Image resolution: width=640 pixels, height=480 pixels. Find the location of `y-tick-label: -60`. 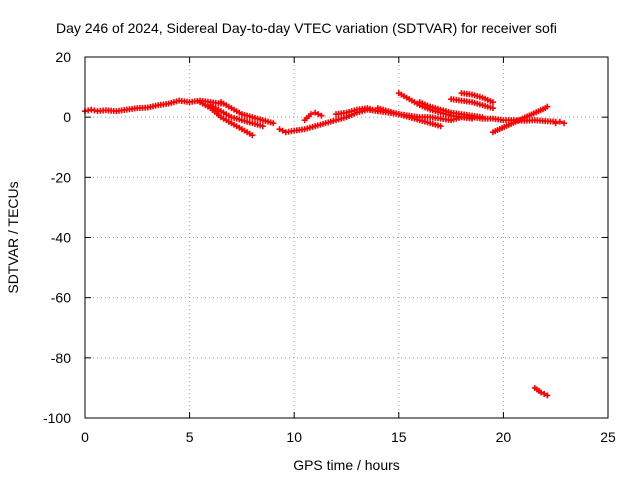

y-tick-label: -60 is located at coordinates (61, 298).